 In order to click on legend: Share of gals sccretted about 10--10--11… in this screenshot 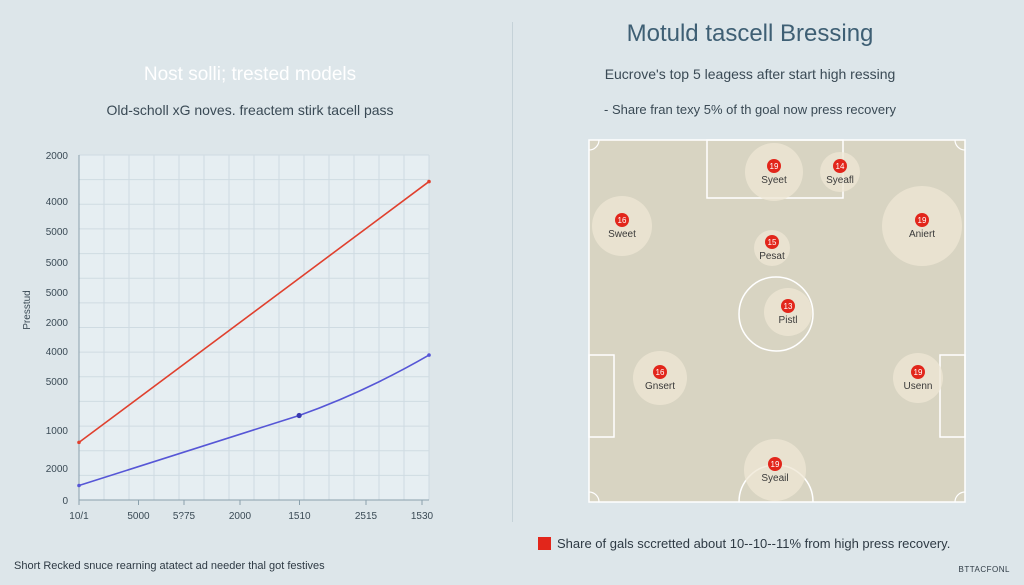, I will do `click(744, 543)`.